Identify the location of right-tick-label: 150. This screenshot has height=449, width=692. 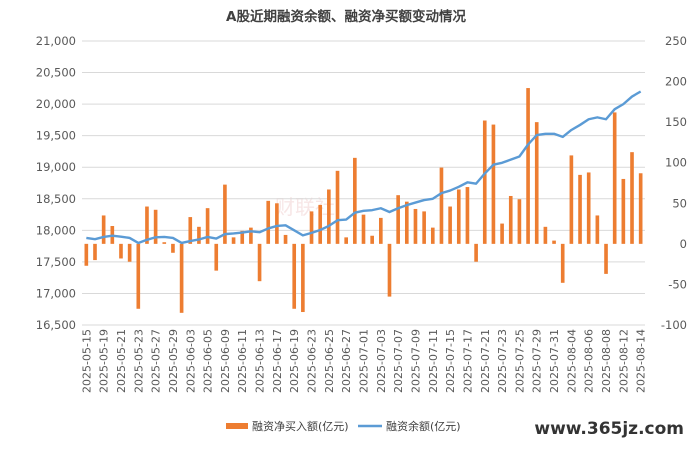
(676, 122).